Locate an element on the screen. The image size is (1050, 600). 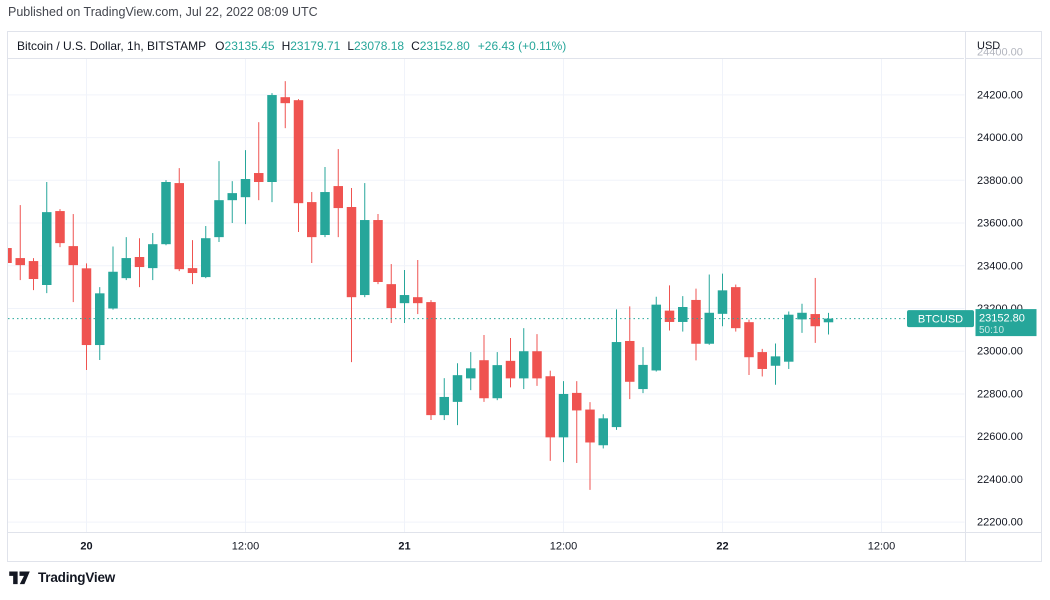
last-price-axis-label is located at coordinates (1006, 323).